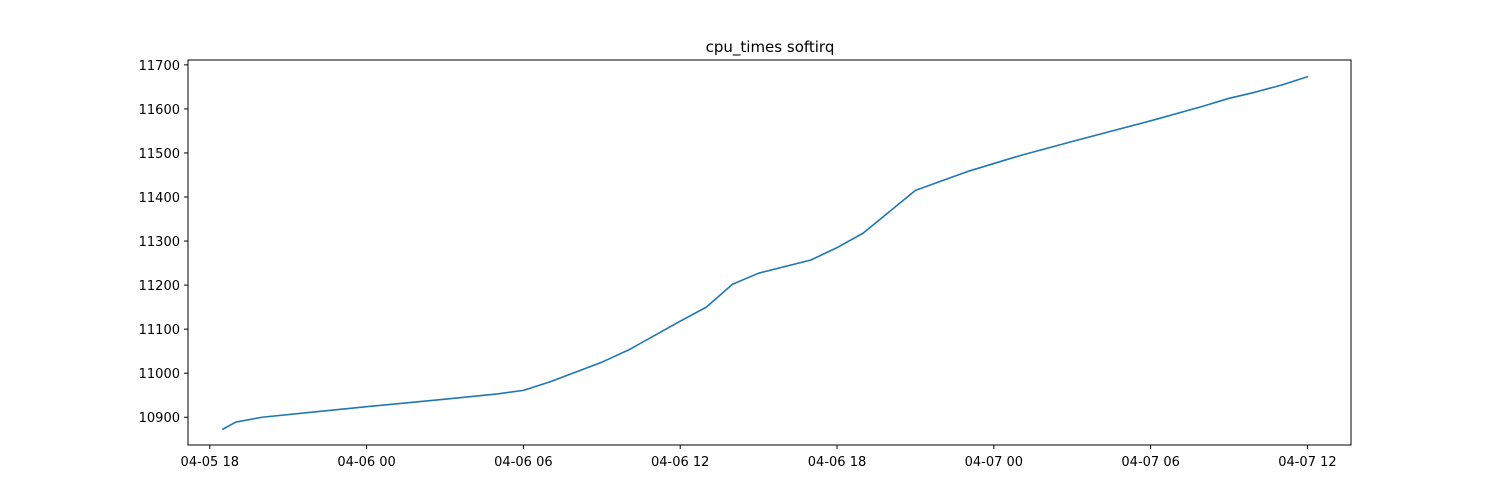 The height and width of the screenshot is (500, 1500). What do you see at coordinates (366, 462) in the screenshot?
I see `x-tick-label: 04-06 00` at bounding box center [366, 462].